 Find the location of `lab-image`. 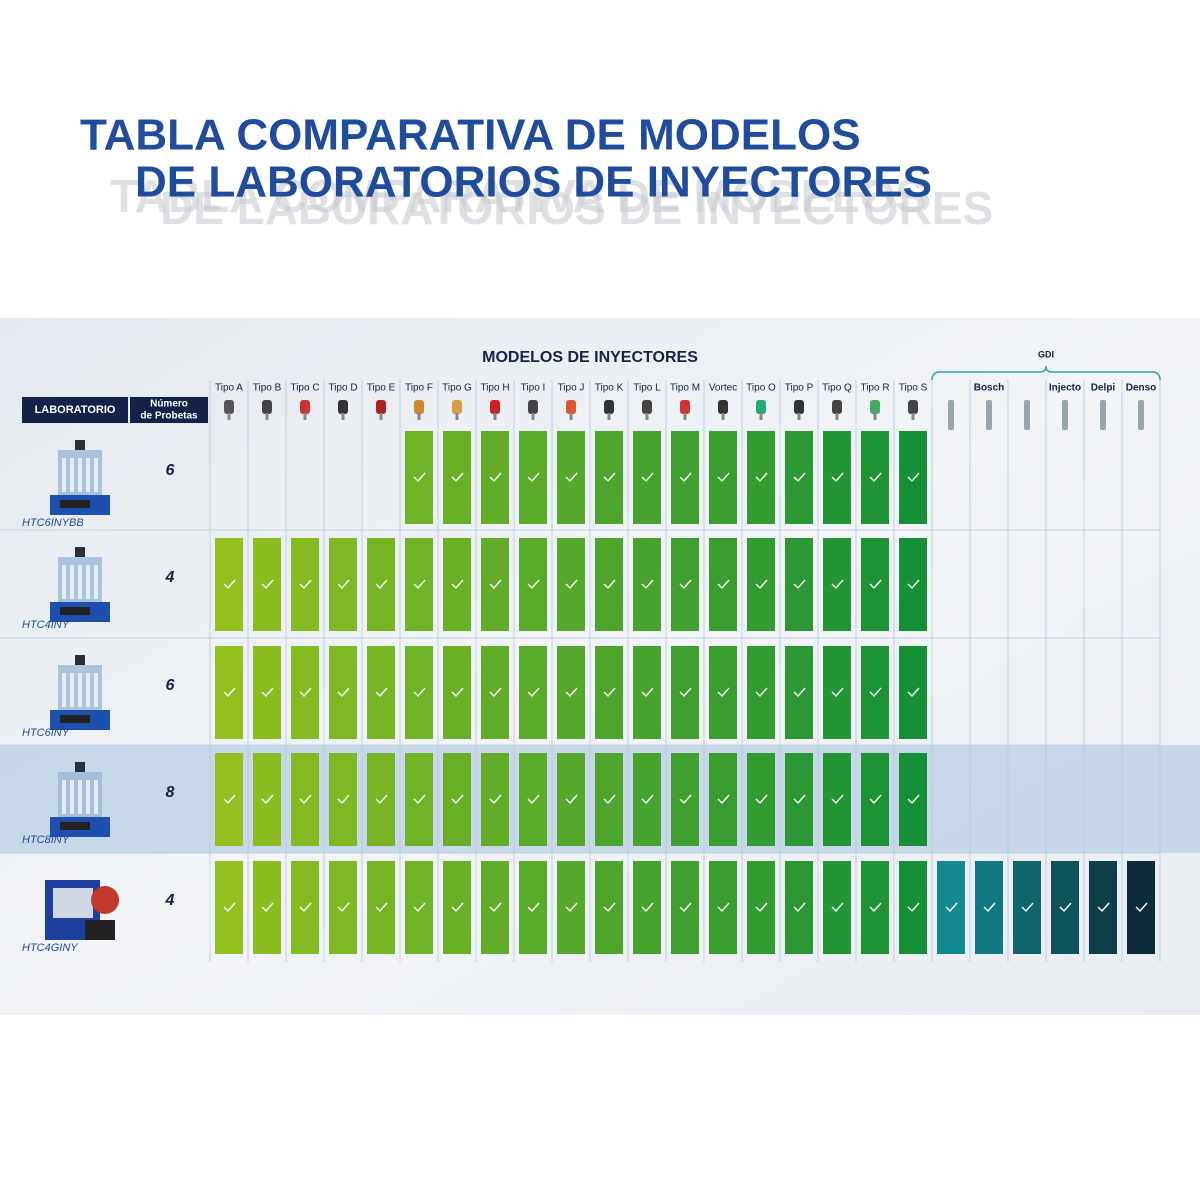

lab-image is located at coordinates (80, 692).